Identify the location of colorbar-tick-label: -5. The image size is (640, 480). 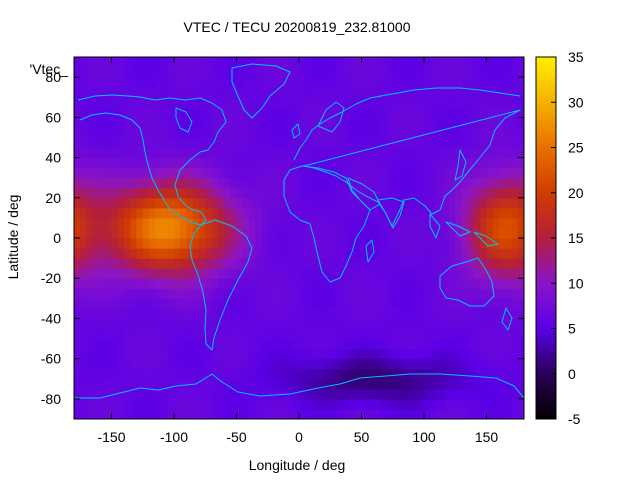
(574, 419).